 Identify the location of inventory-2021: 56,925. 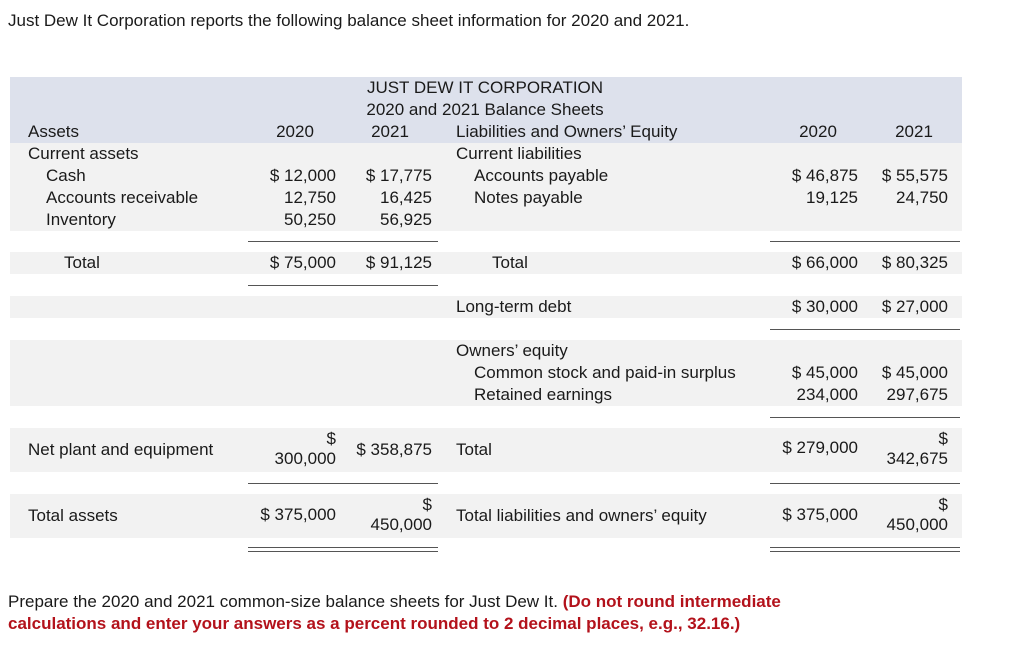
(406, 219).